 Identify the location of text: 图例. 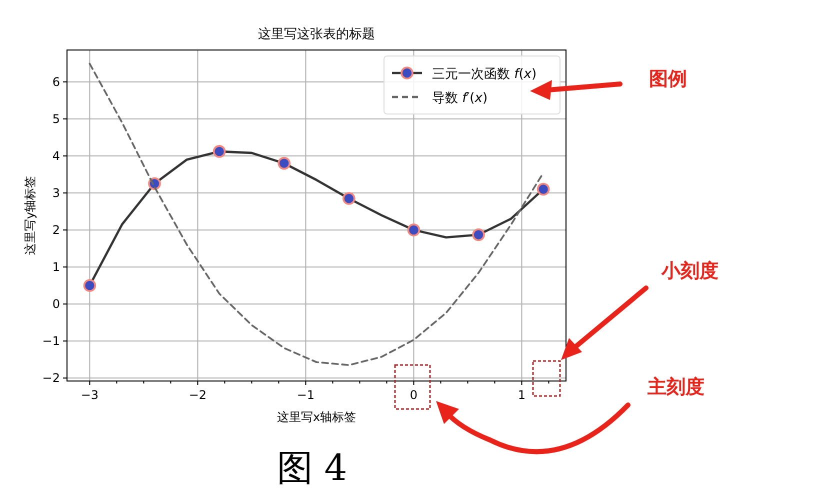
(668, 79).